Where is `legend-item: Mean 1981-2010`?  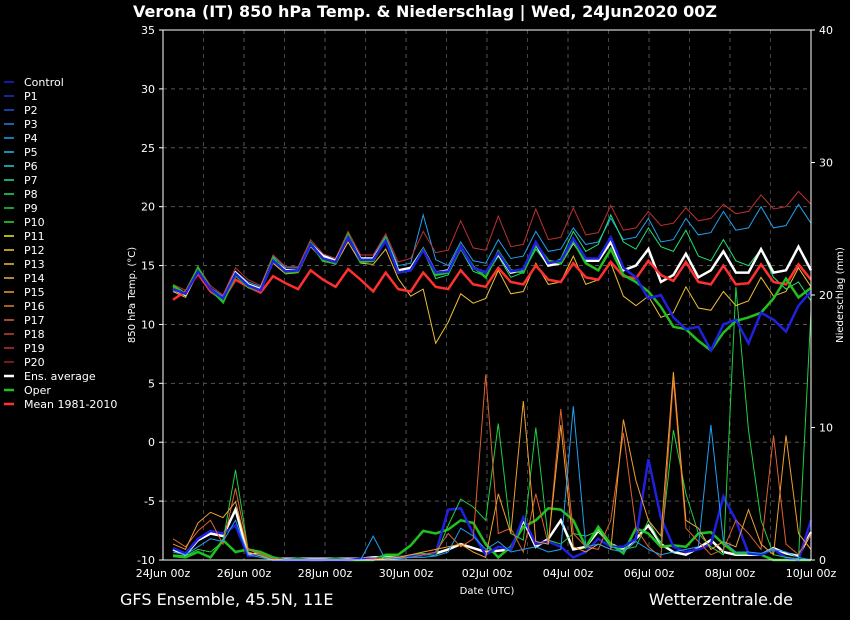 legend-item: Mean 1981-2010 is located at coordinates (60, 404).